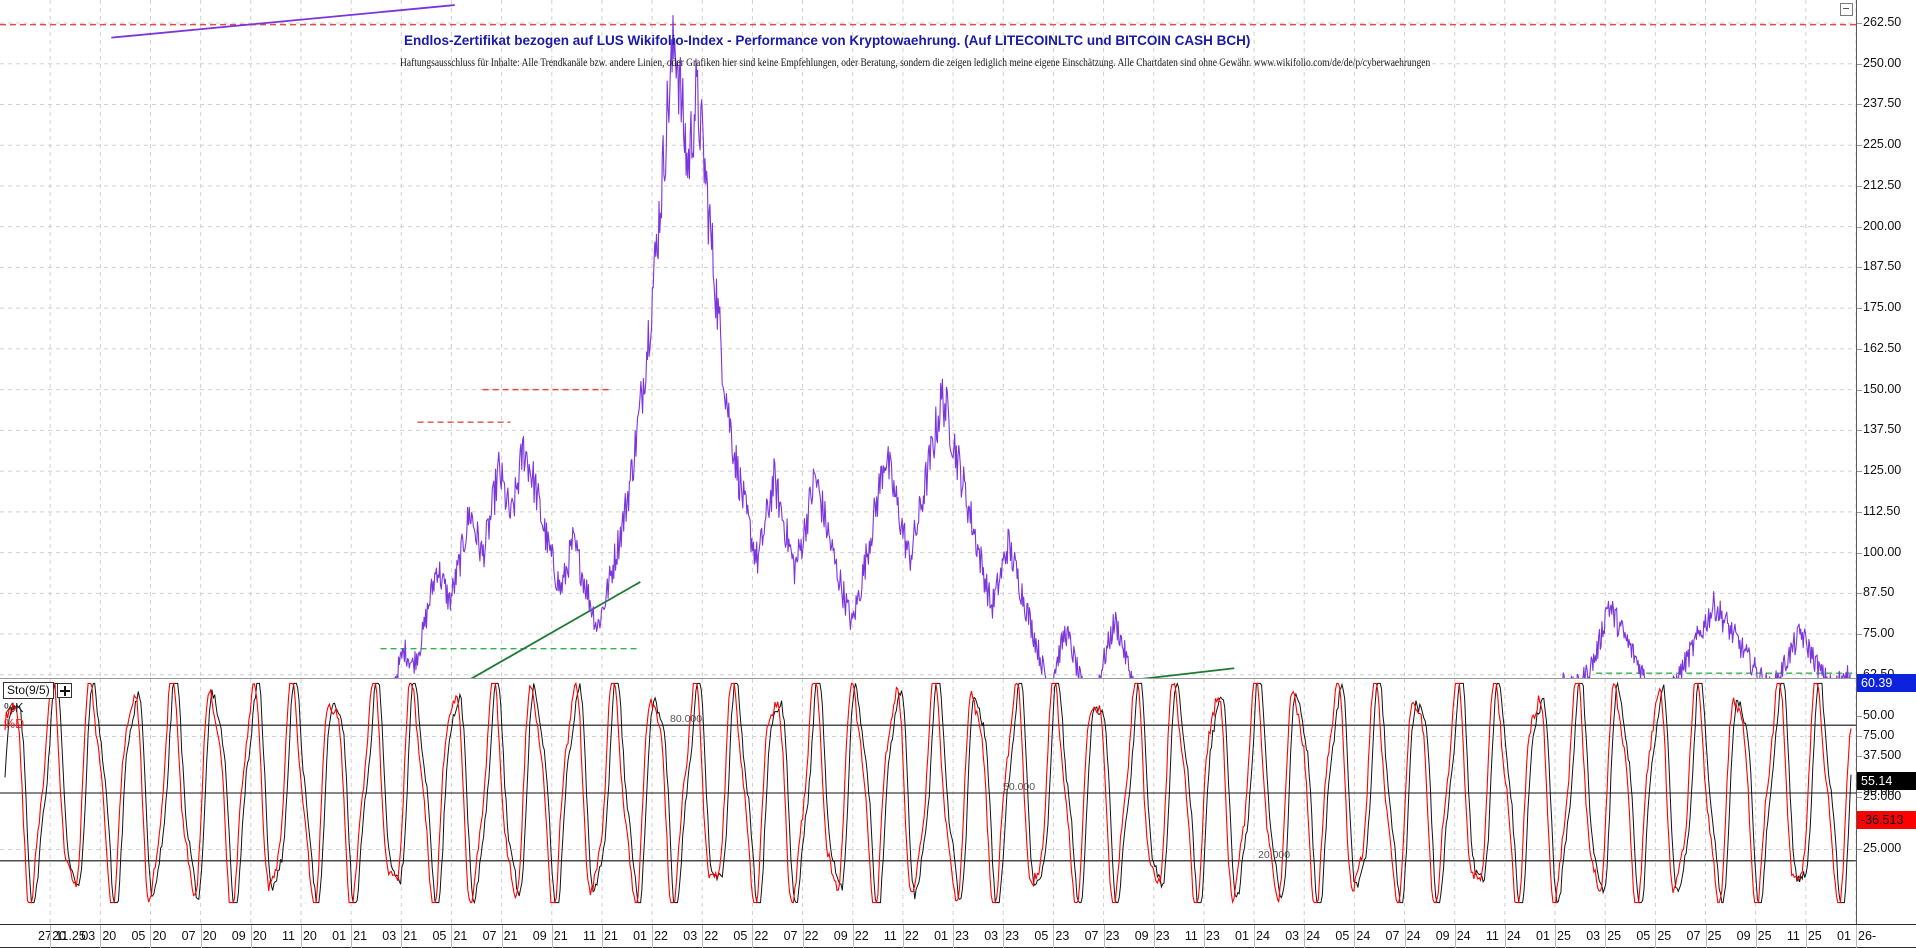 The image size is (1916, 948). I want to click on price-axis-label: 187.50, so click(1882, 266).